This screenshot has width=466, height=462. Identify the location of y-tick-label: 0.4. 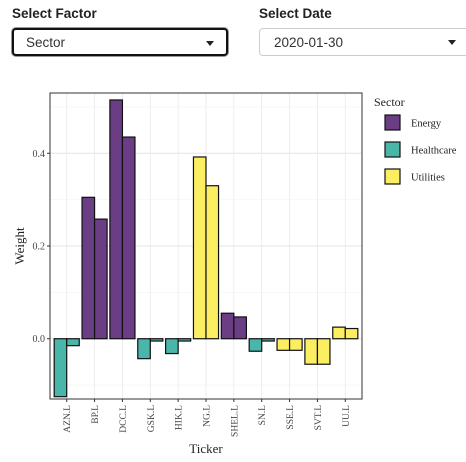
(39, 154).